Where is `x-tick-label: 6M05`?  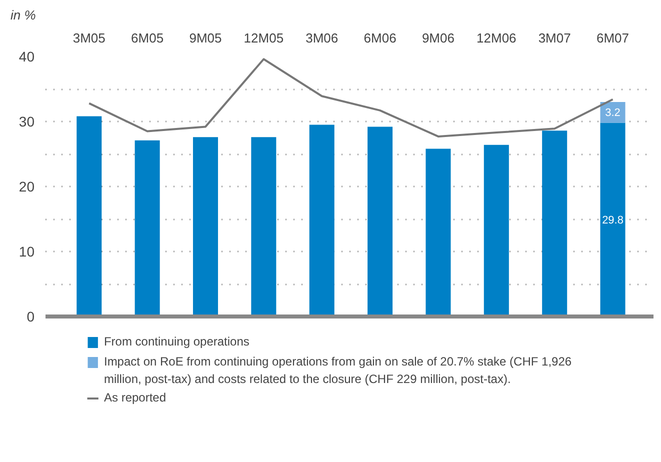
x-tick-label: 6M05 is located at coordinates (147, 38).